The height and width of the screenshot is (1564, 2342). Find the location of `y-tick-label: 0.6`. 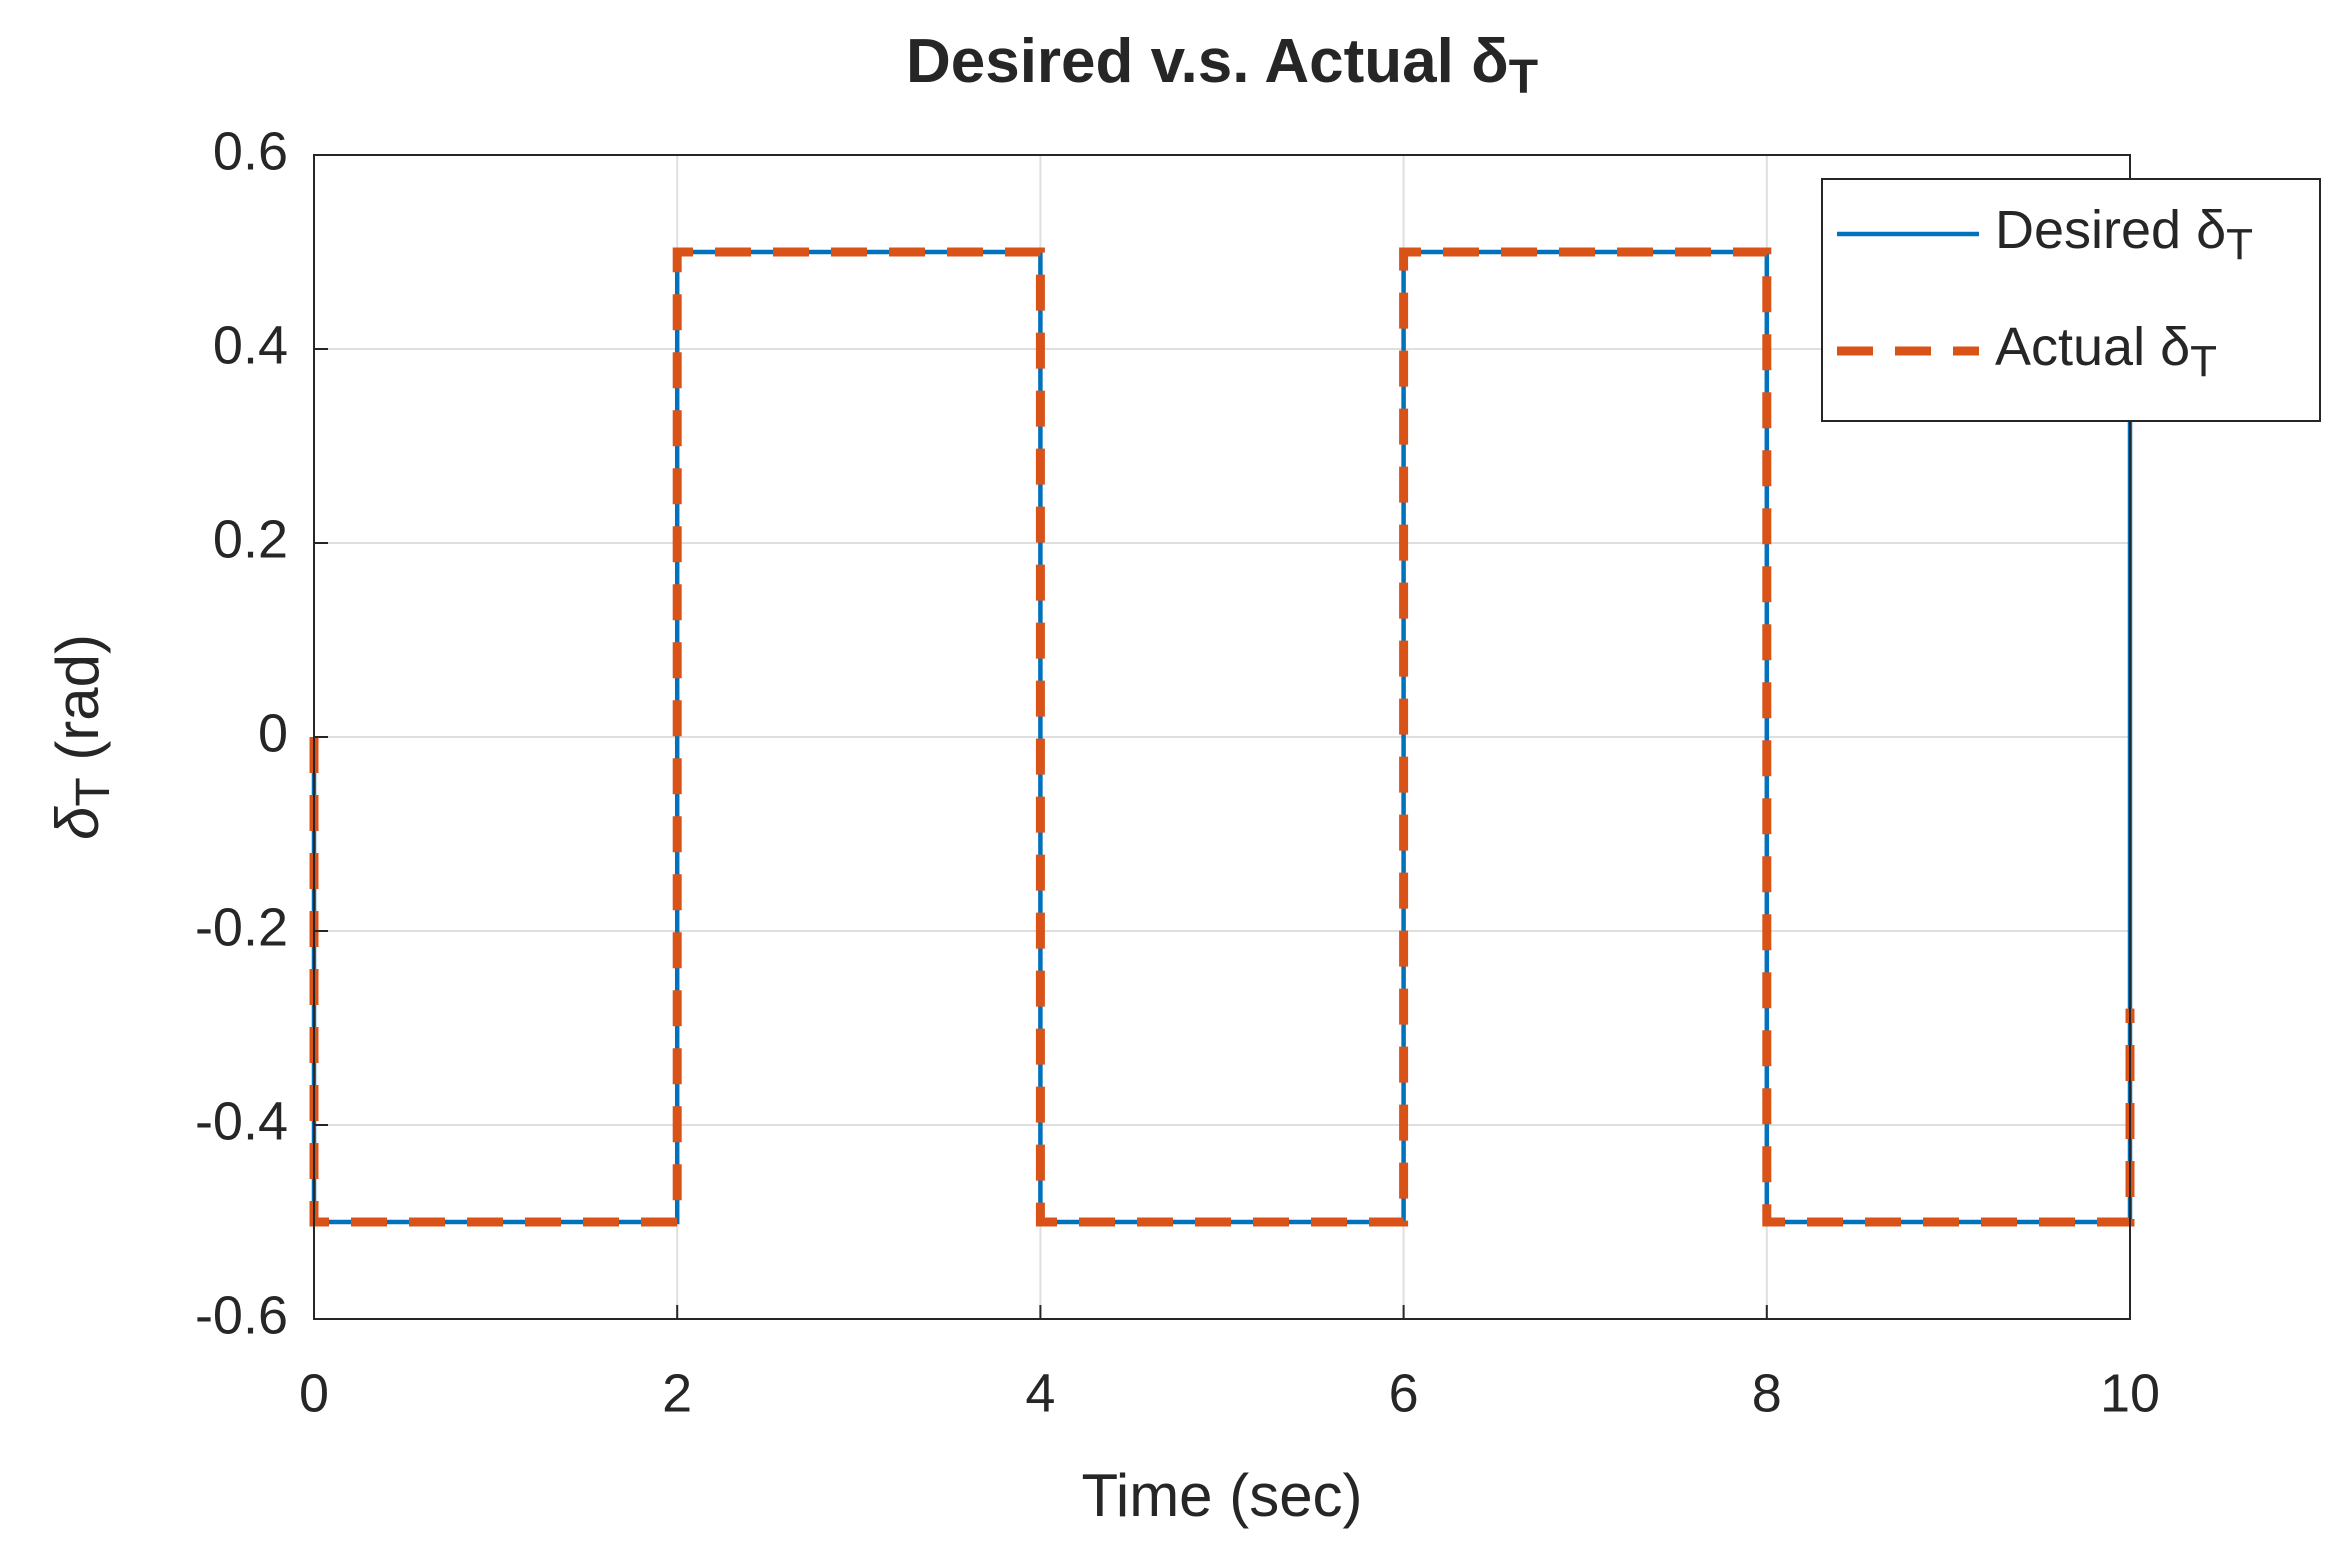

y-tick-label: 0.6 is located at coordinates (250, 151).